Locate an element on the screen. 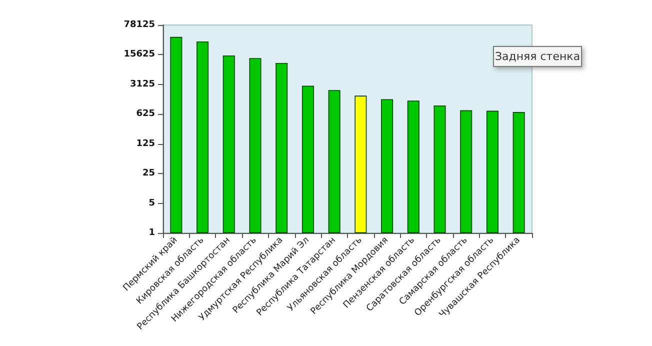  y-tick-label: 1 is located at coordinates (151, 233).